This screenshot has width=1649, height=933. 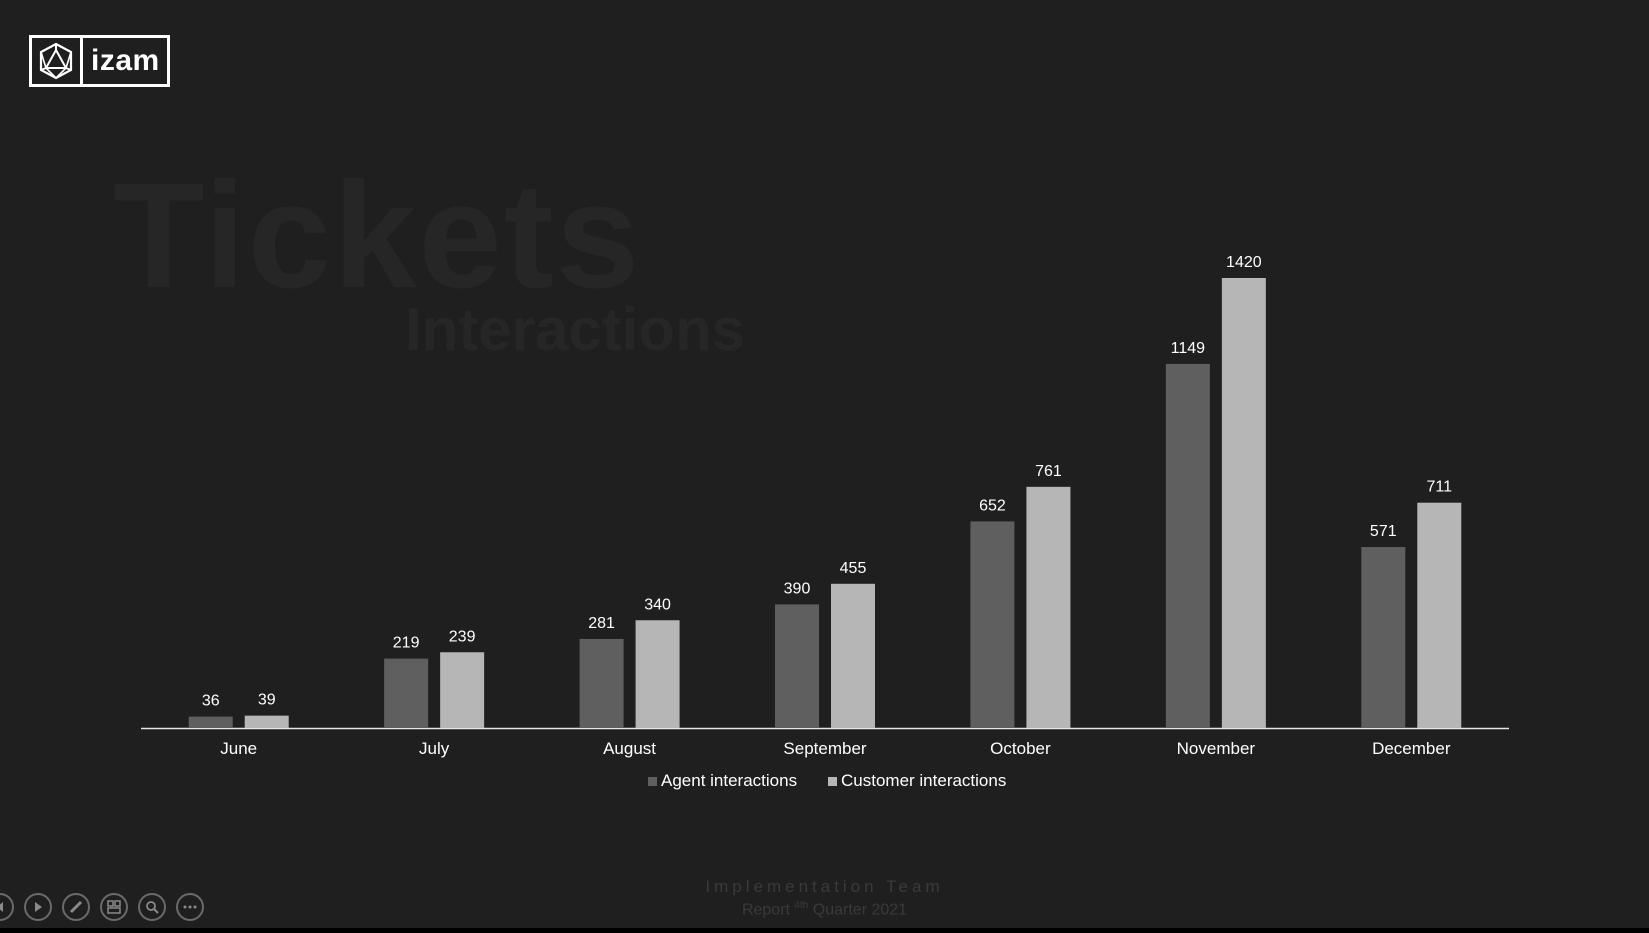 What do you see at coordinates (267, 700) in the screenshot?
I see `data-label: 39` at bounding box center [267, 700].